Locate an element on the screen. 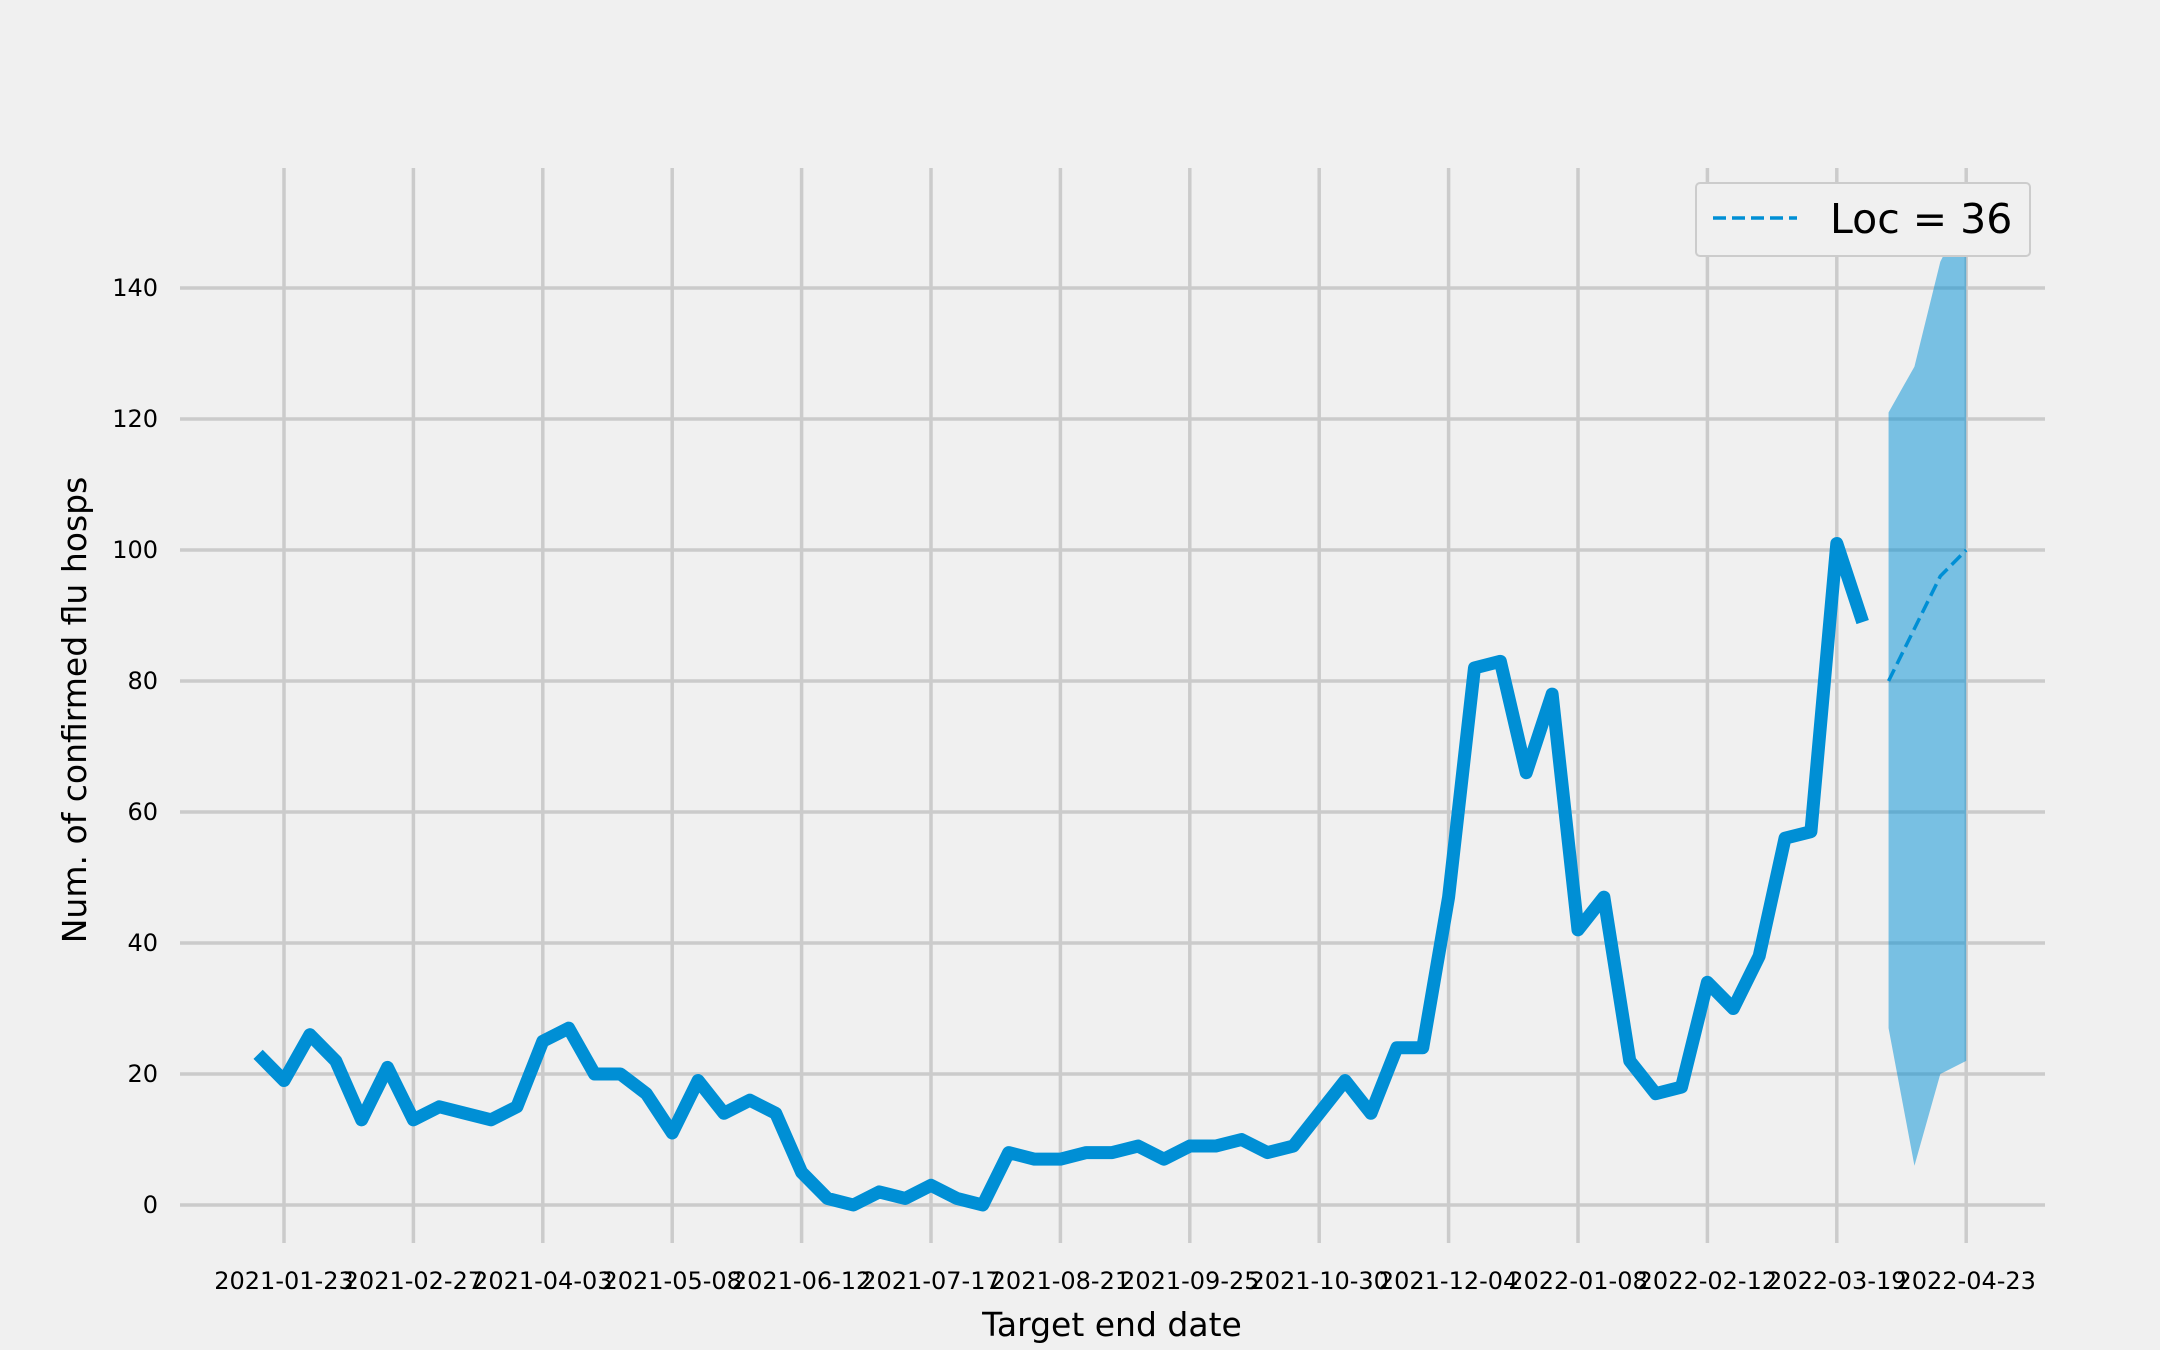 Image resolution: width=2160 pixels, height=1350 pixels. y-tick-label: 120 is located at coordinates (135, 419).